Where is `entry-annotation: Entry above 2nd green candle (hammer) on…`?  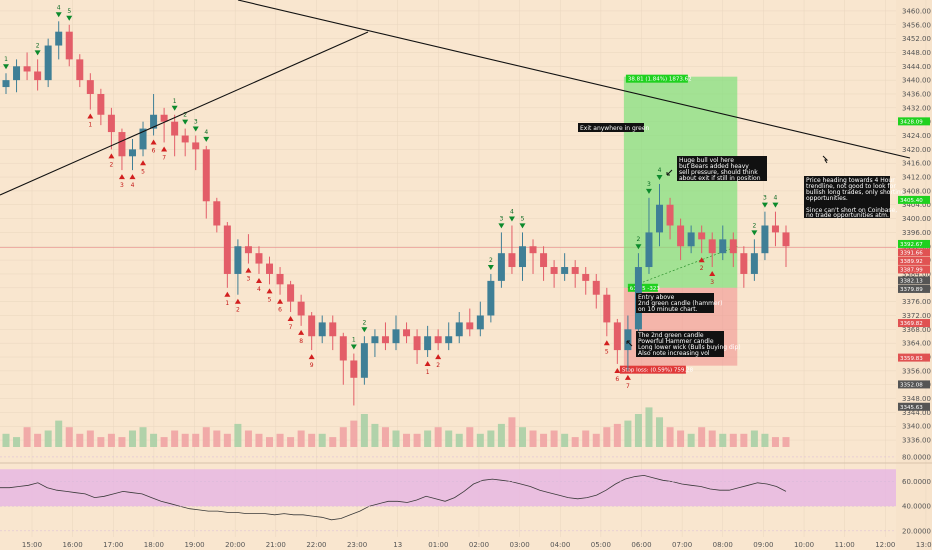
entry-annotation: Entry above 2nd green candle (hammer) on… is located at coordinates (679, 303).